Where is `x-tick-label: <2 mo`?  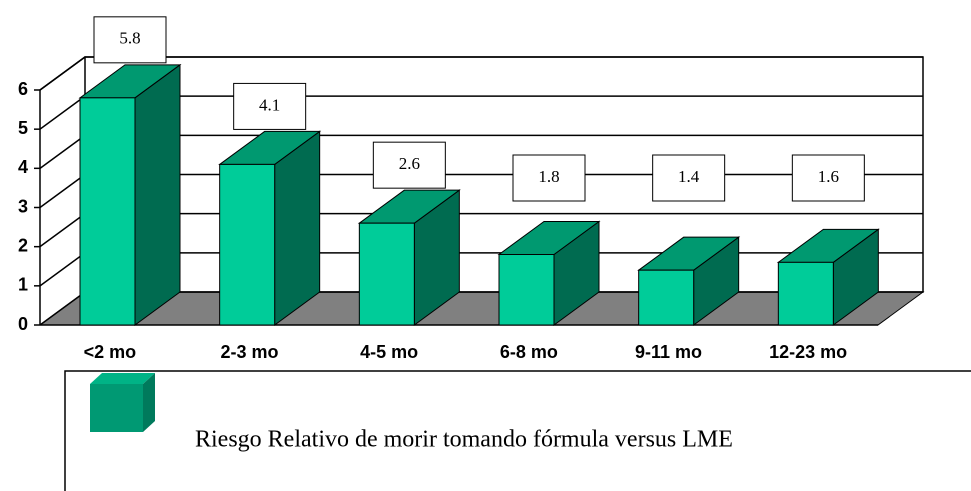 x-tick-label: <2 mo is located at coordinates (110, 352).